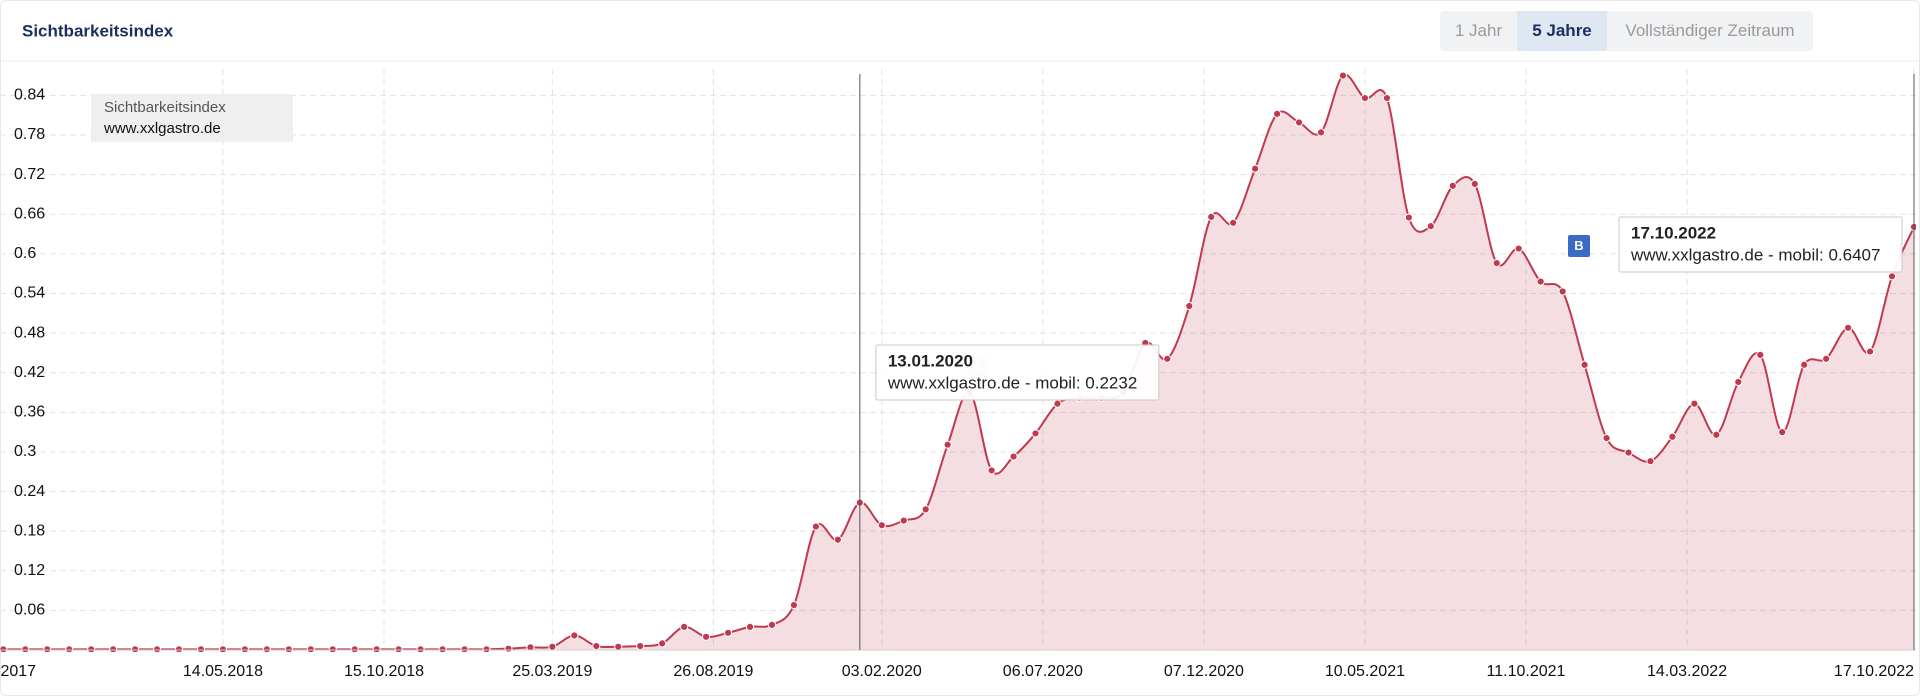  I want to click on legend-entry: www.xxlgastro.de, so click(162, 128).